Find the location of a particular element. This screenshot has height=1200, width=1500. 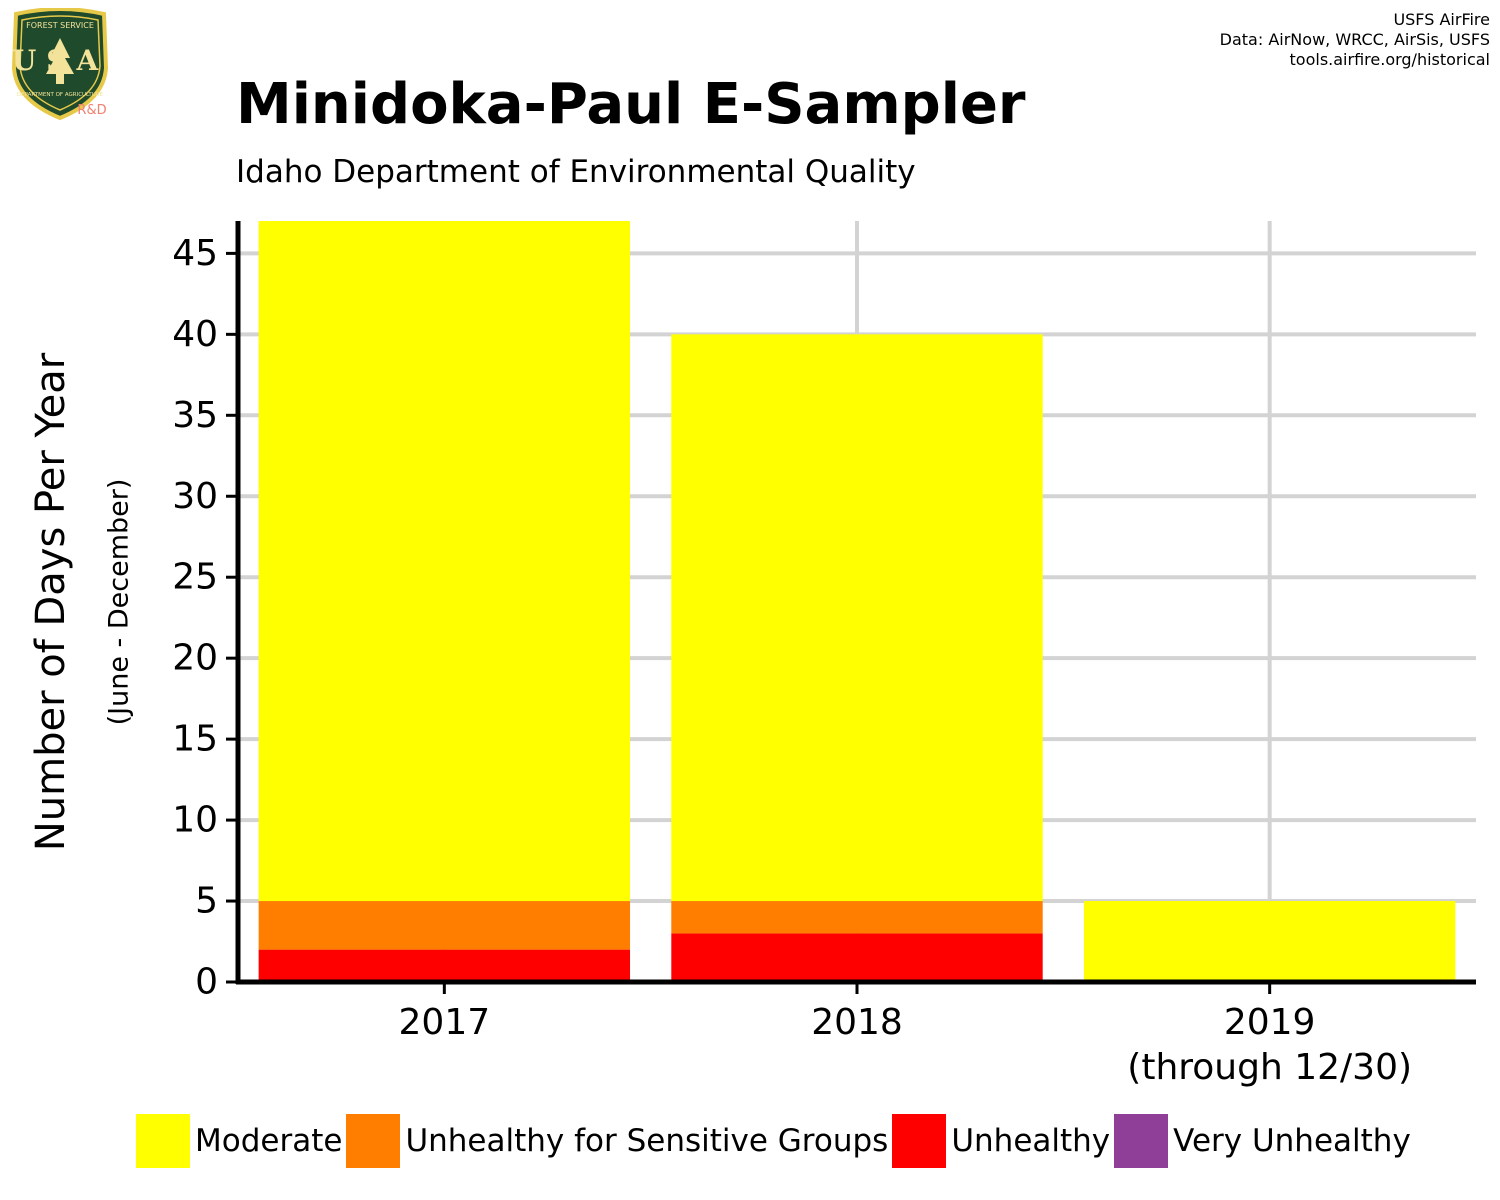

legend-item-unhealthy: Unhealthy is located at coordinates (1001, 1141).